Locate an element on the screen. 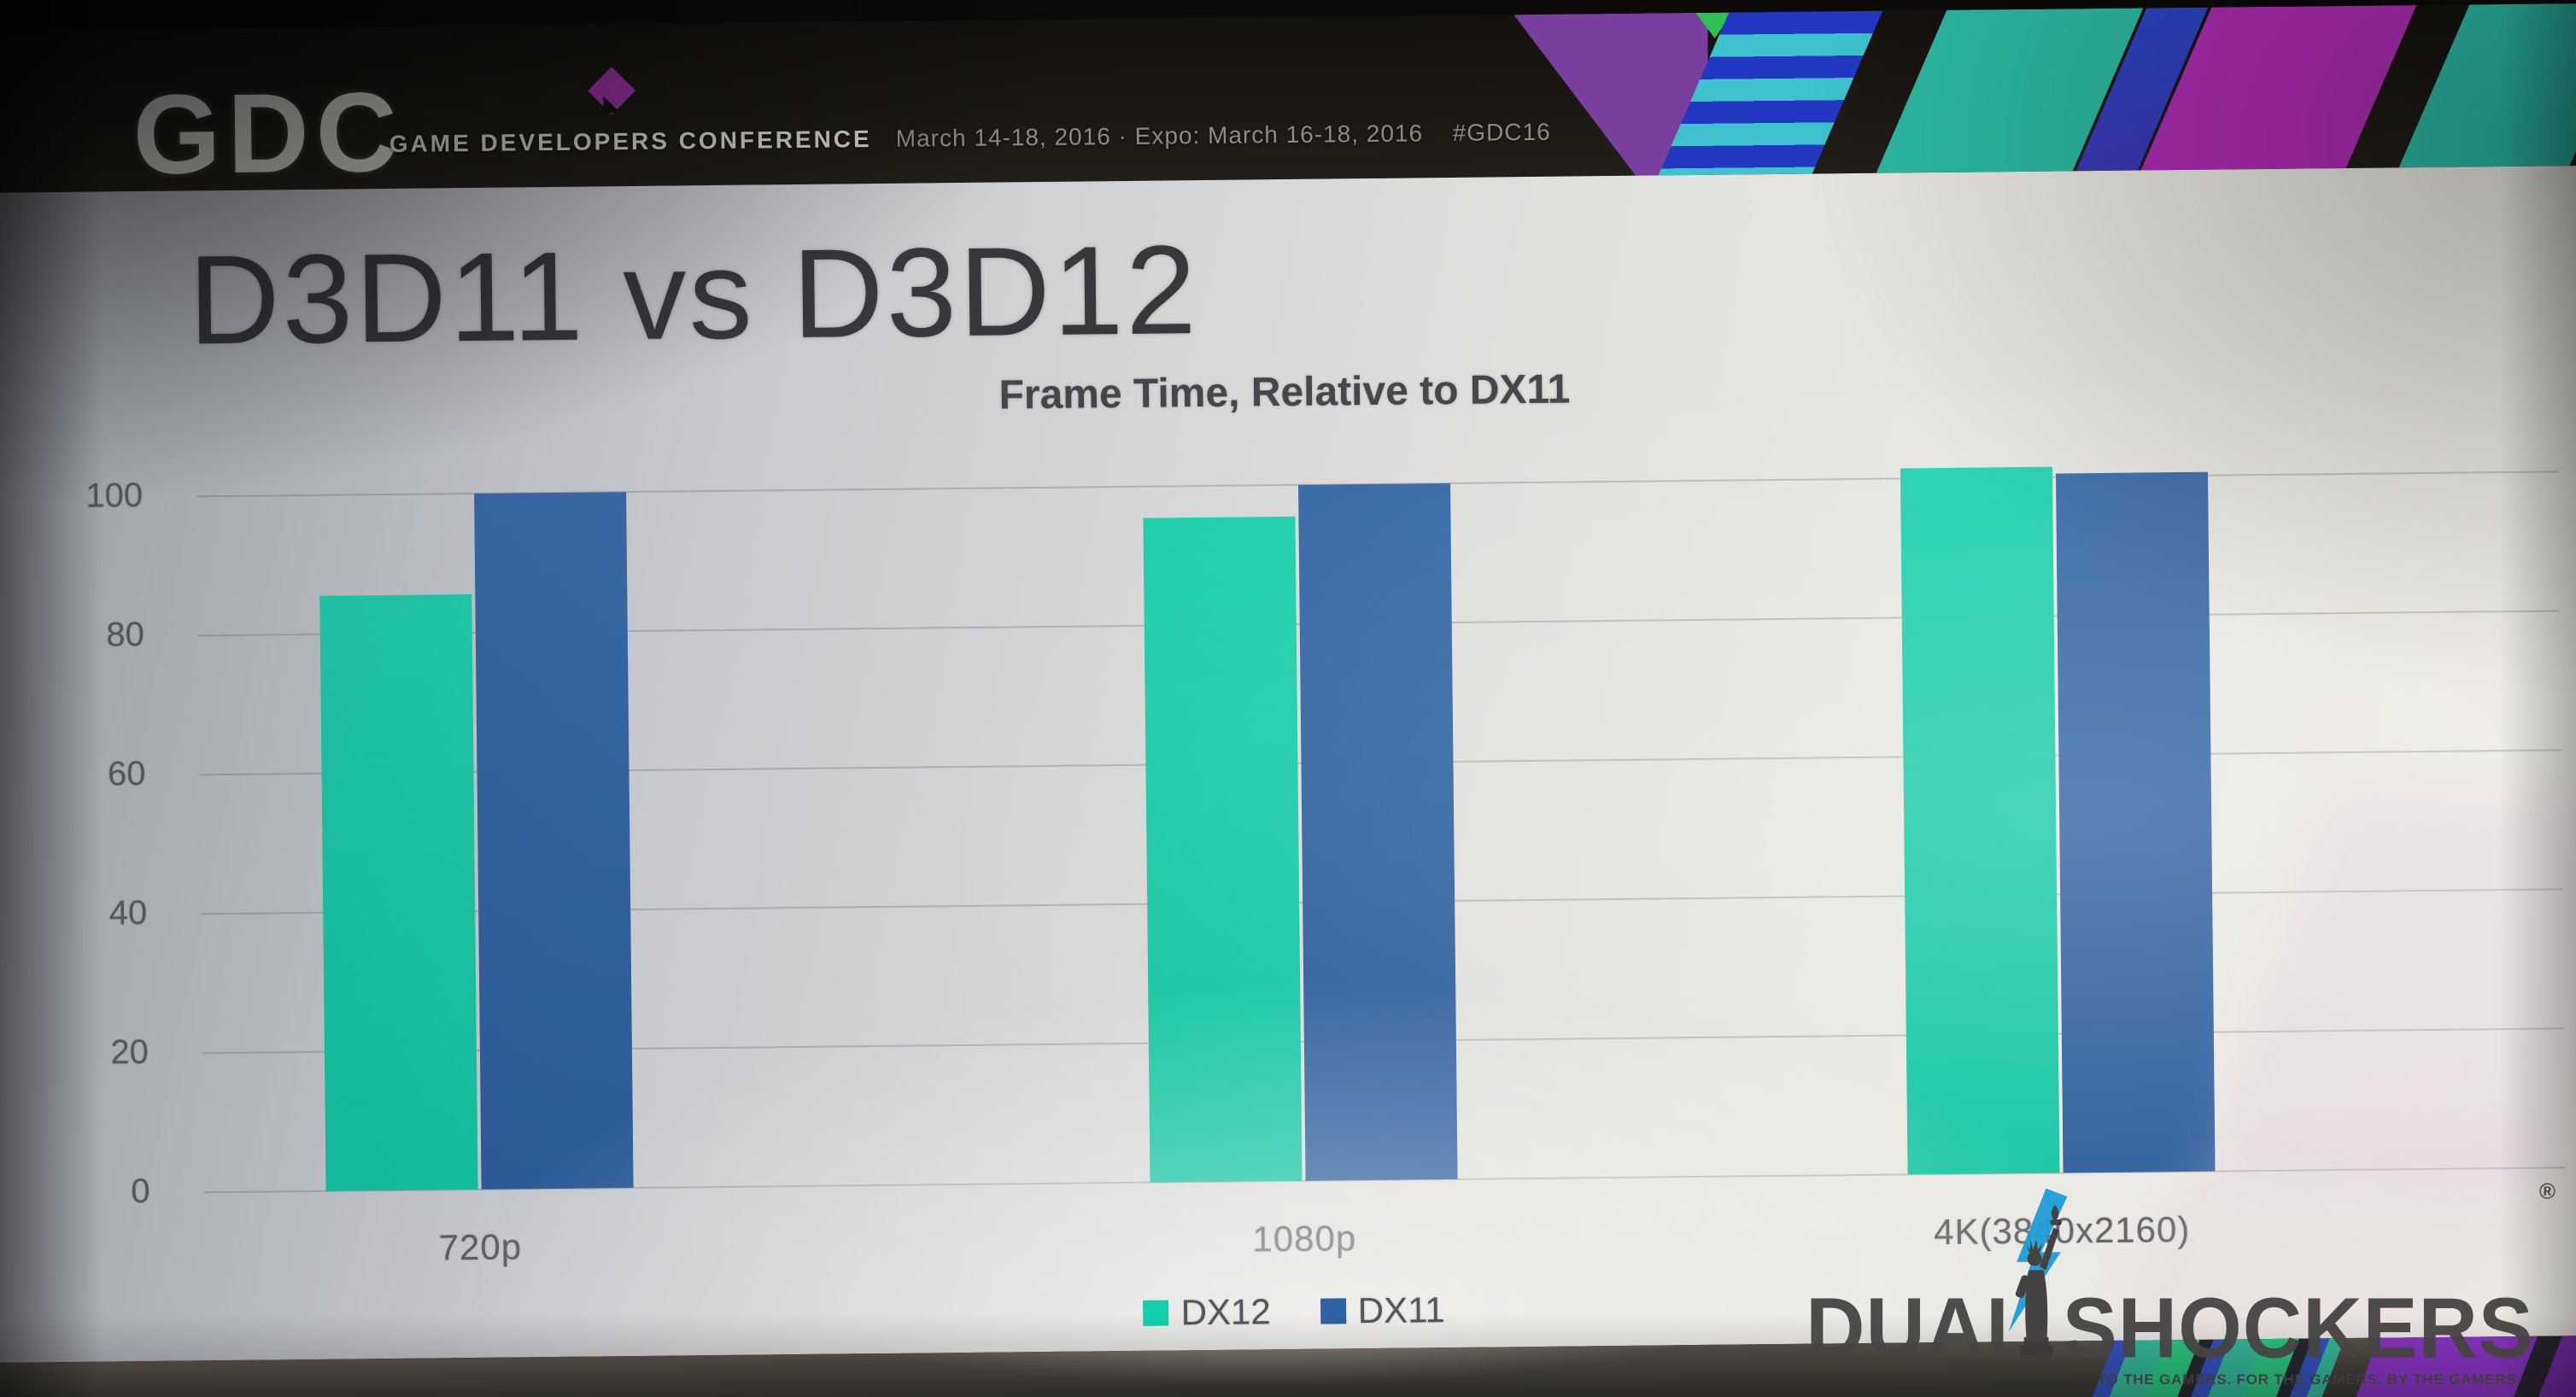  y-axis-label-20: 20 is located at coordinates (129, 1052).